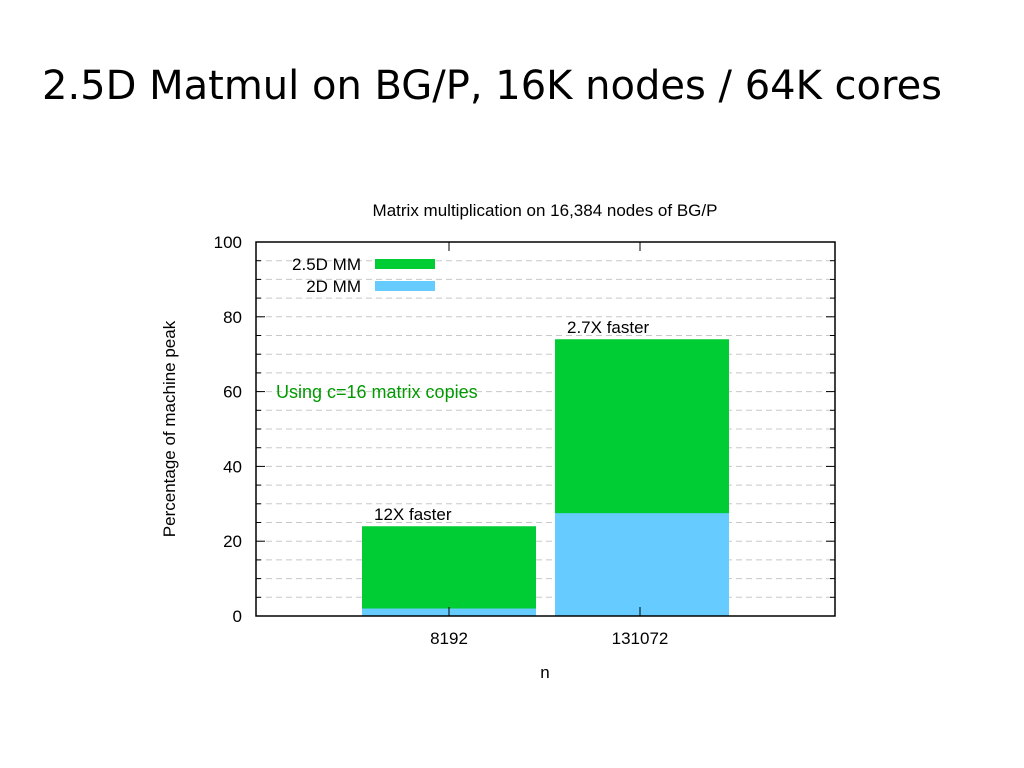 This screenshot has height=768, width=1024. Describe the element at coordinates (544, 672) in the screenshot. I see `x-axis-label: n` at that location.